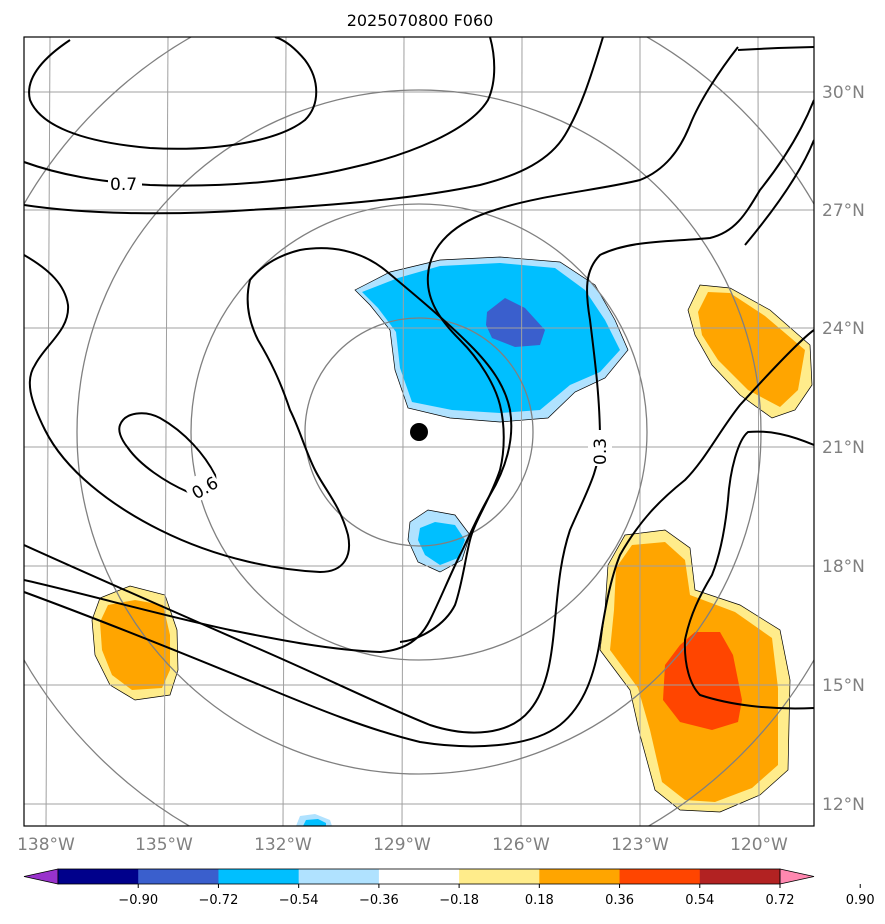  What do you see at coordinates (780, 900) in the screenshot?
I see `colorbar-tick-label: 0.72` at bounding box center [780, 900].